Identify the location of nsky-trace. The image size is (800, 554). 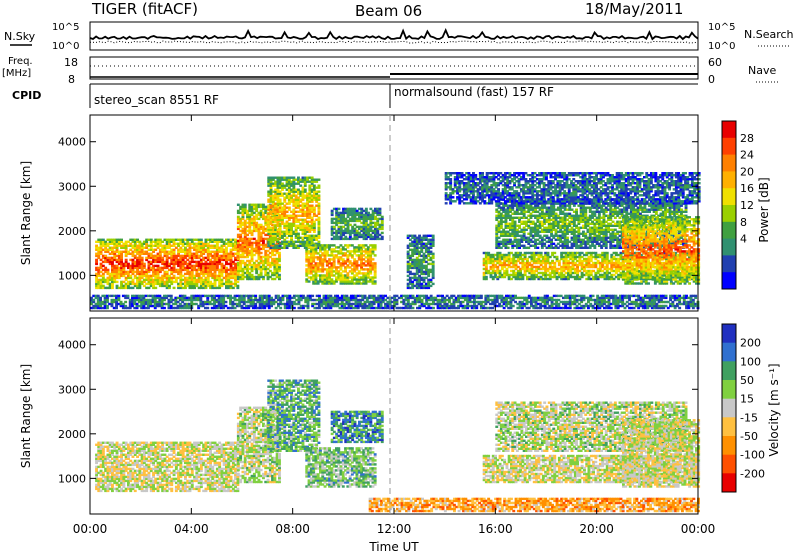
(394, 34).